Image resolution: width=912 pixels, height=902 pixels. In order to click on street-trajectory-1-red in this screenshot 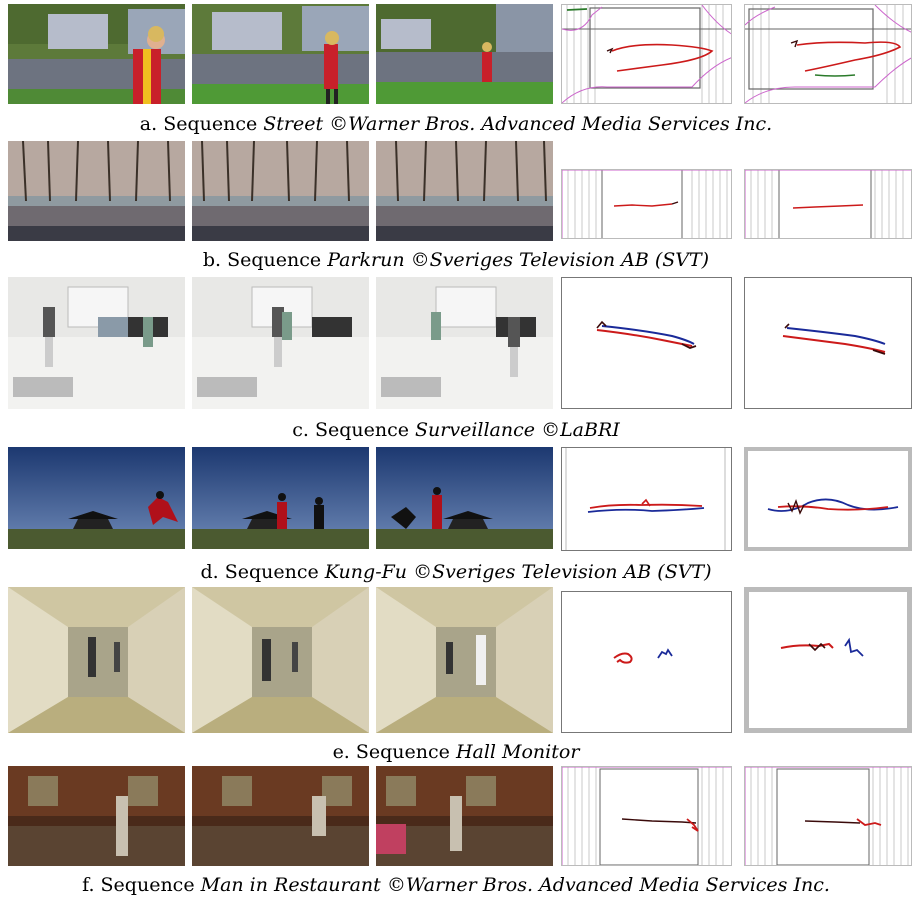, I will do `click(662, 57)`.